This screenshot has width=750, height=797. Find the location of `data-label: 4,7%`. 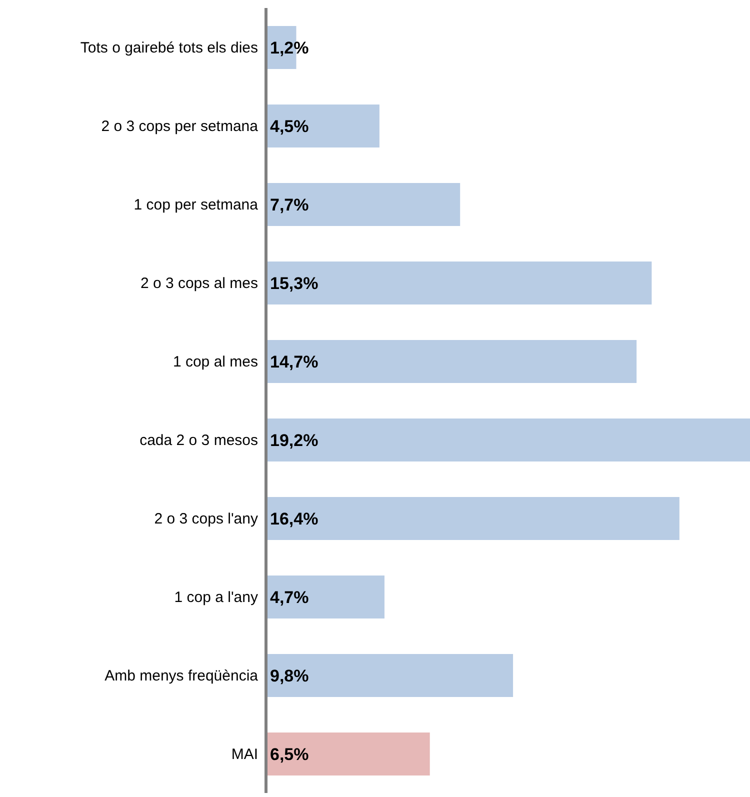

data-label: 4,7% is located at coordinates (289, 597).